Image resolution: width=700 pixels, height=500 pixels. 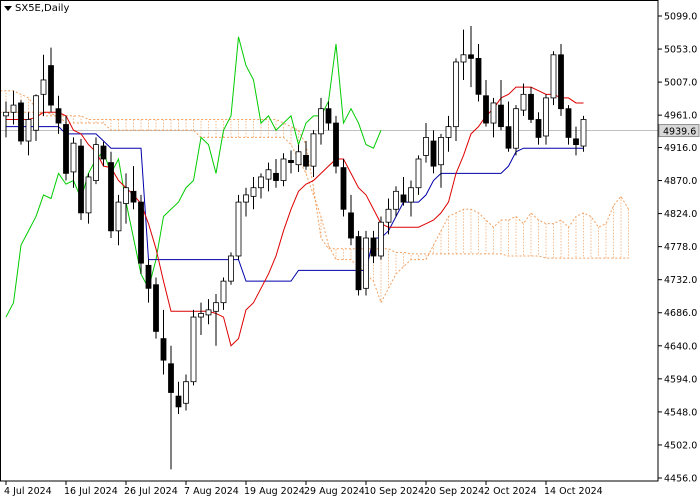 I want to click on current-price-label: 4939.6, so click(x=679, y=132).